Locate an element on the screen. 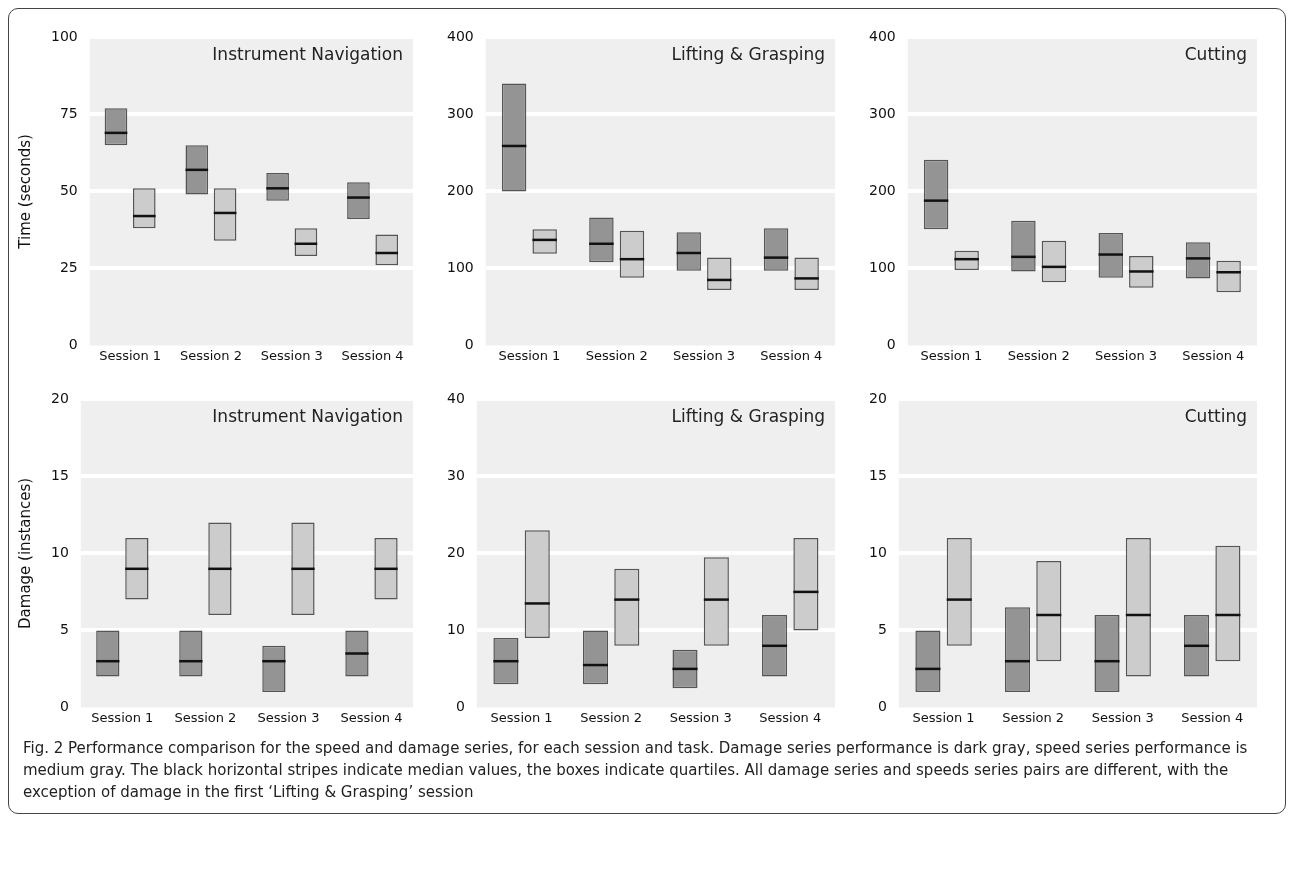 This screenshot has width=1292, height=871. y-tick-label: 30 is located at coordinates (455, 475).